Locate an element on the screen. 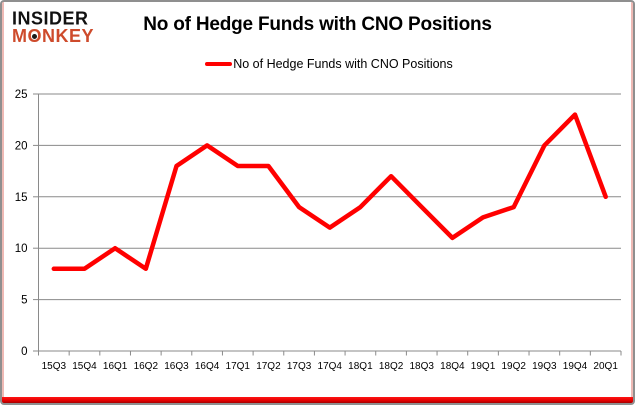  y-tick-label: 10 is located at coordinates (21, 249).